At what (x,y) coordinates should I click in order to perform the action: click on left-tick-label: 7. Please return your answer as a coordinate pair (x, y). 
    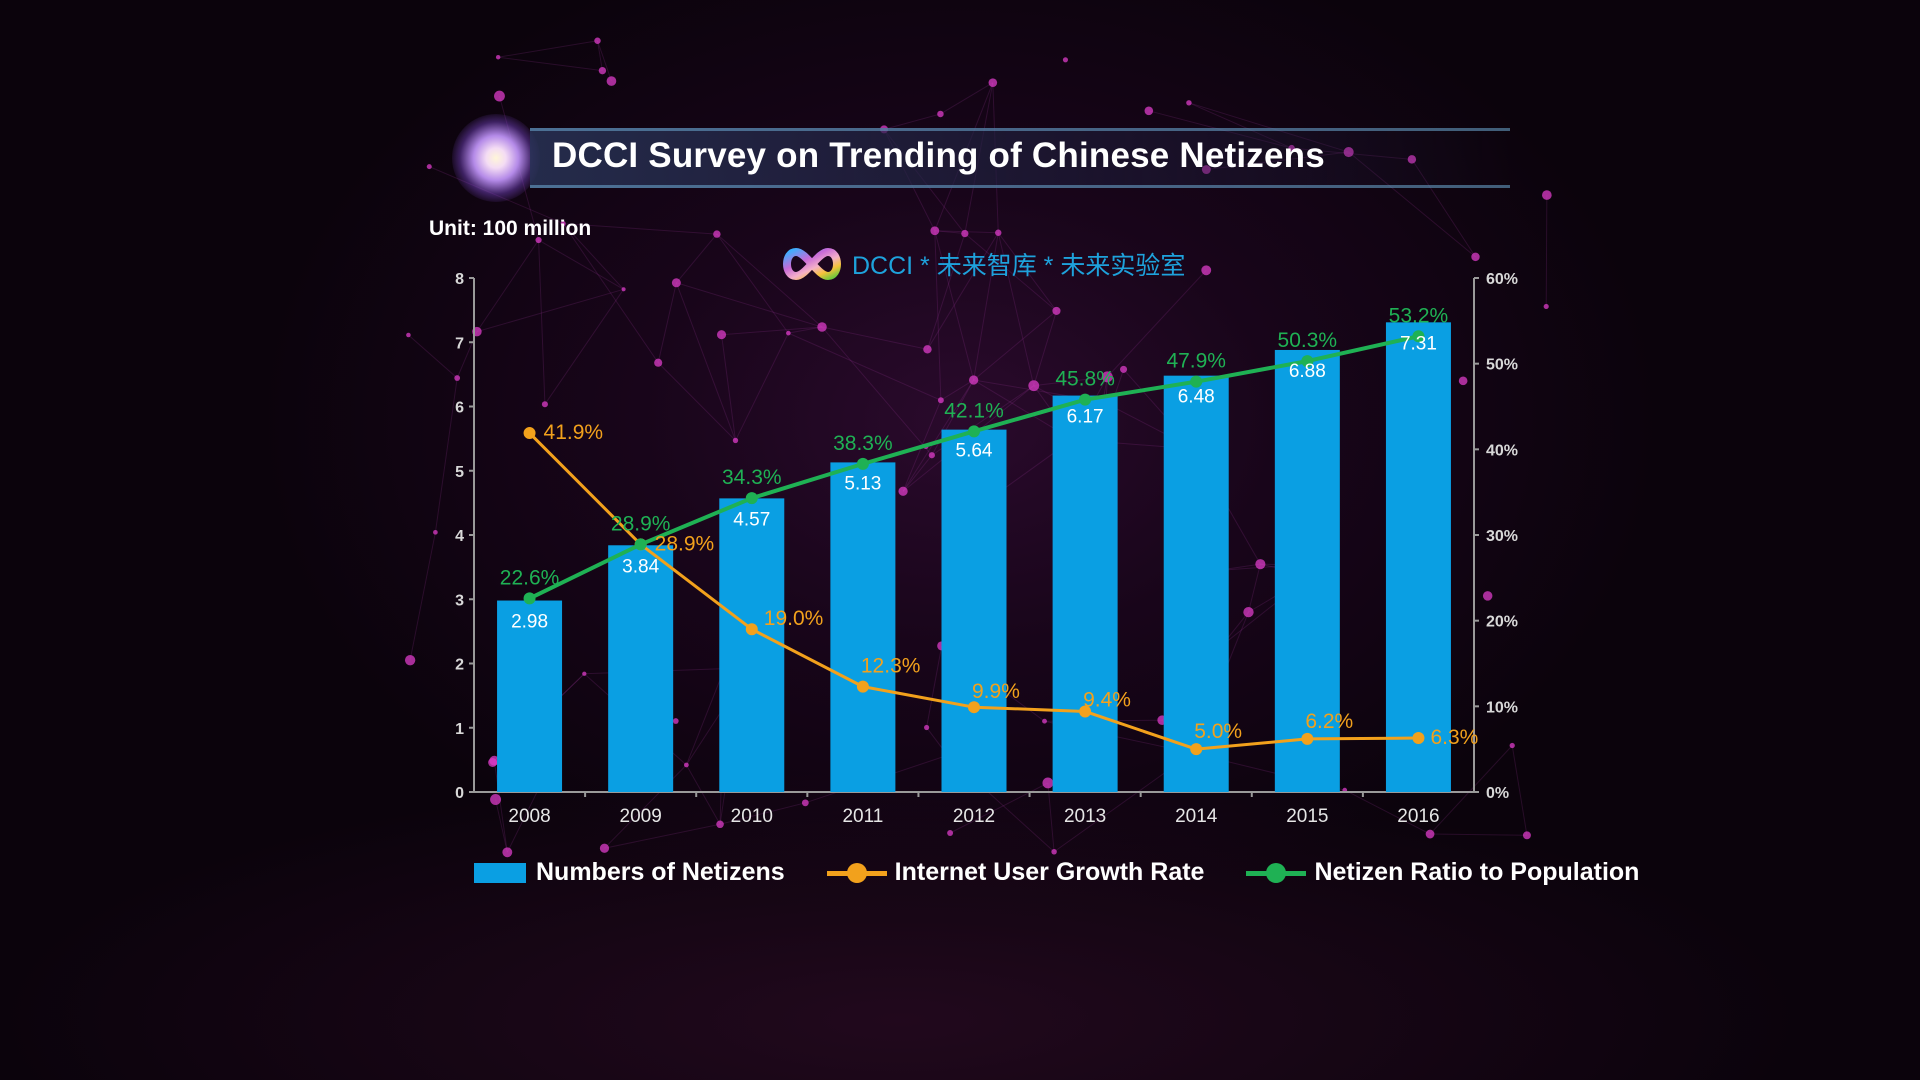
    Looking at the image, I should click on (459, 343).